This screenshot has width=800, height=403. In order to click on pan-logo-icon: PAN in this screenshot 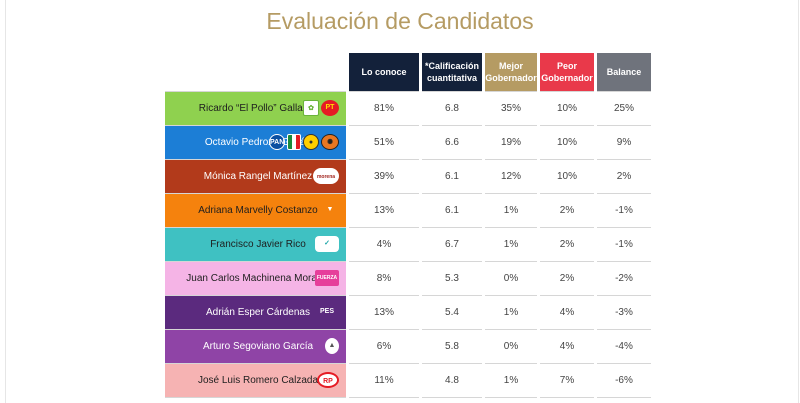, I will do `click(277, 142)`.